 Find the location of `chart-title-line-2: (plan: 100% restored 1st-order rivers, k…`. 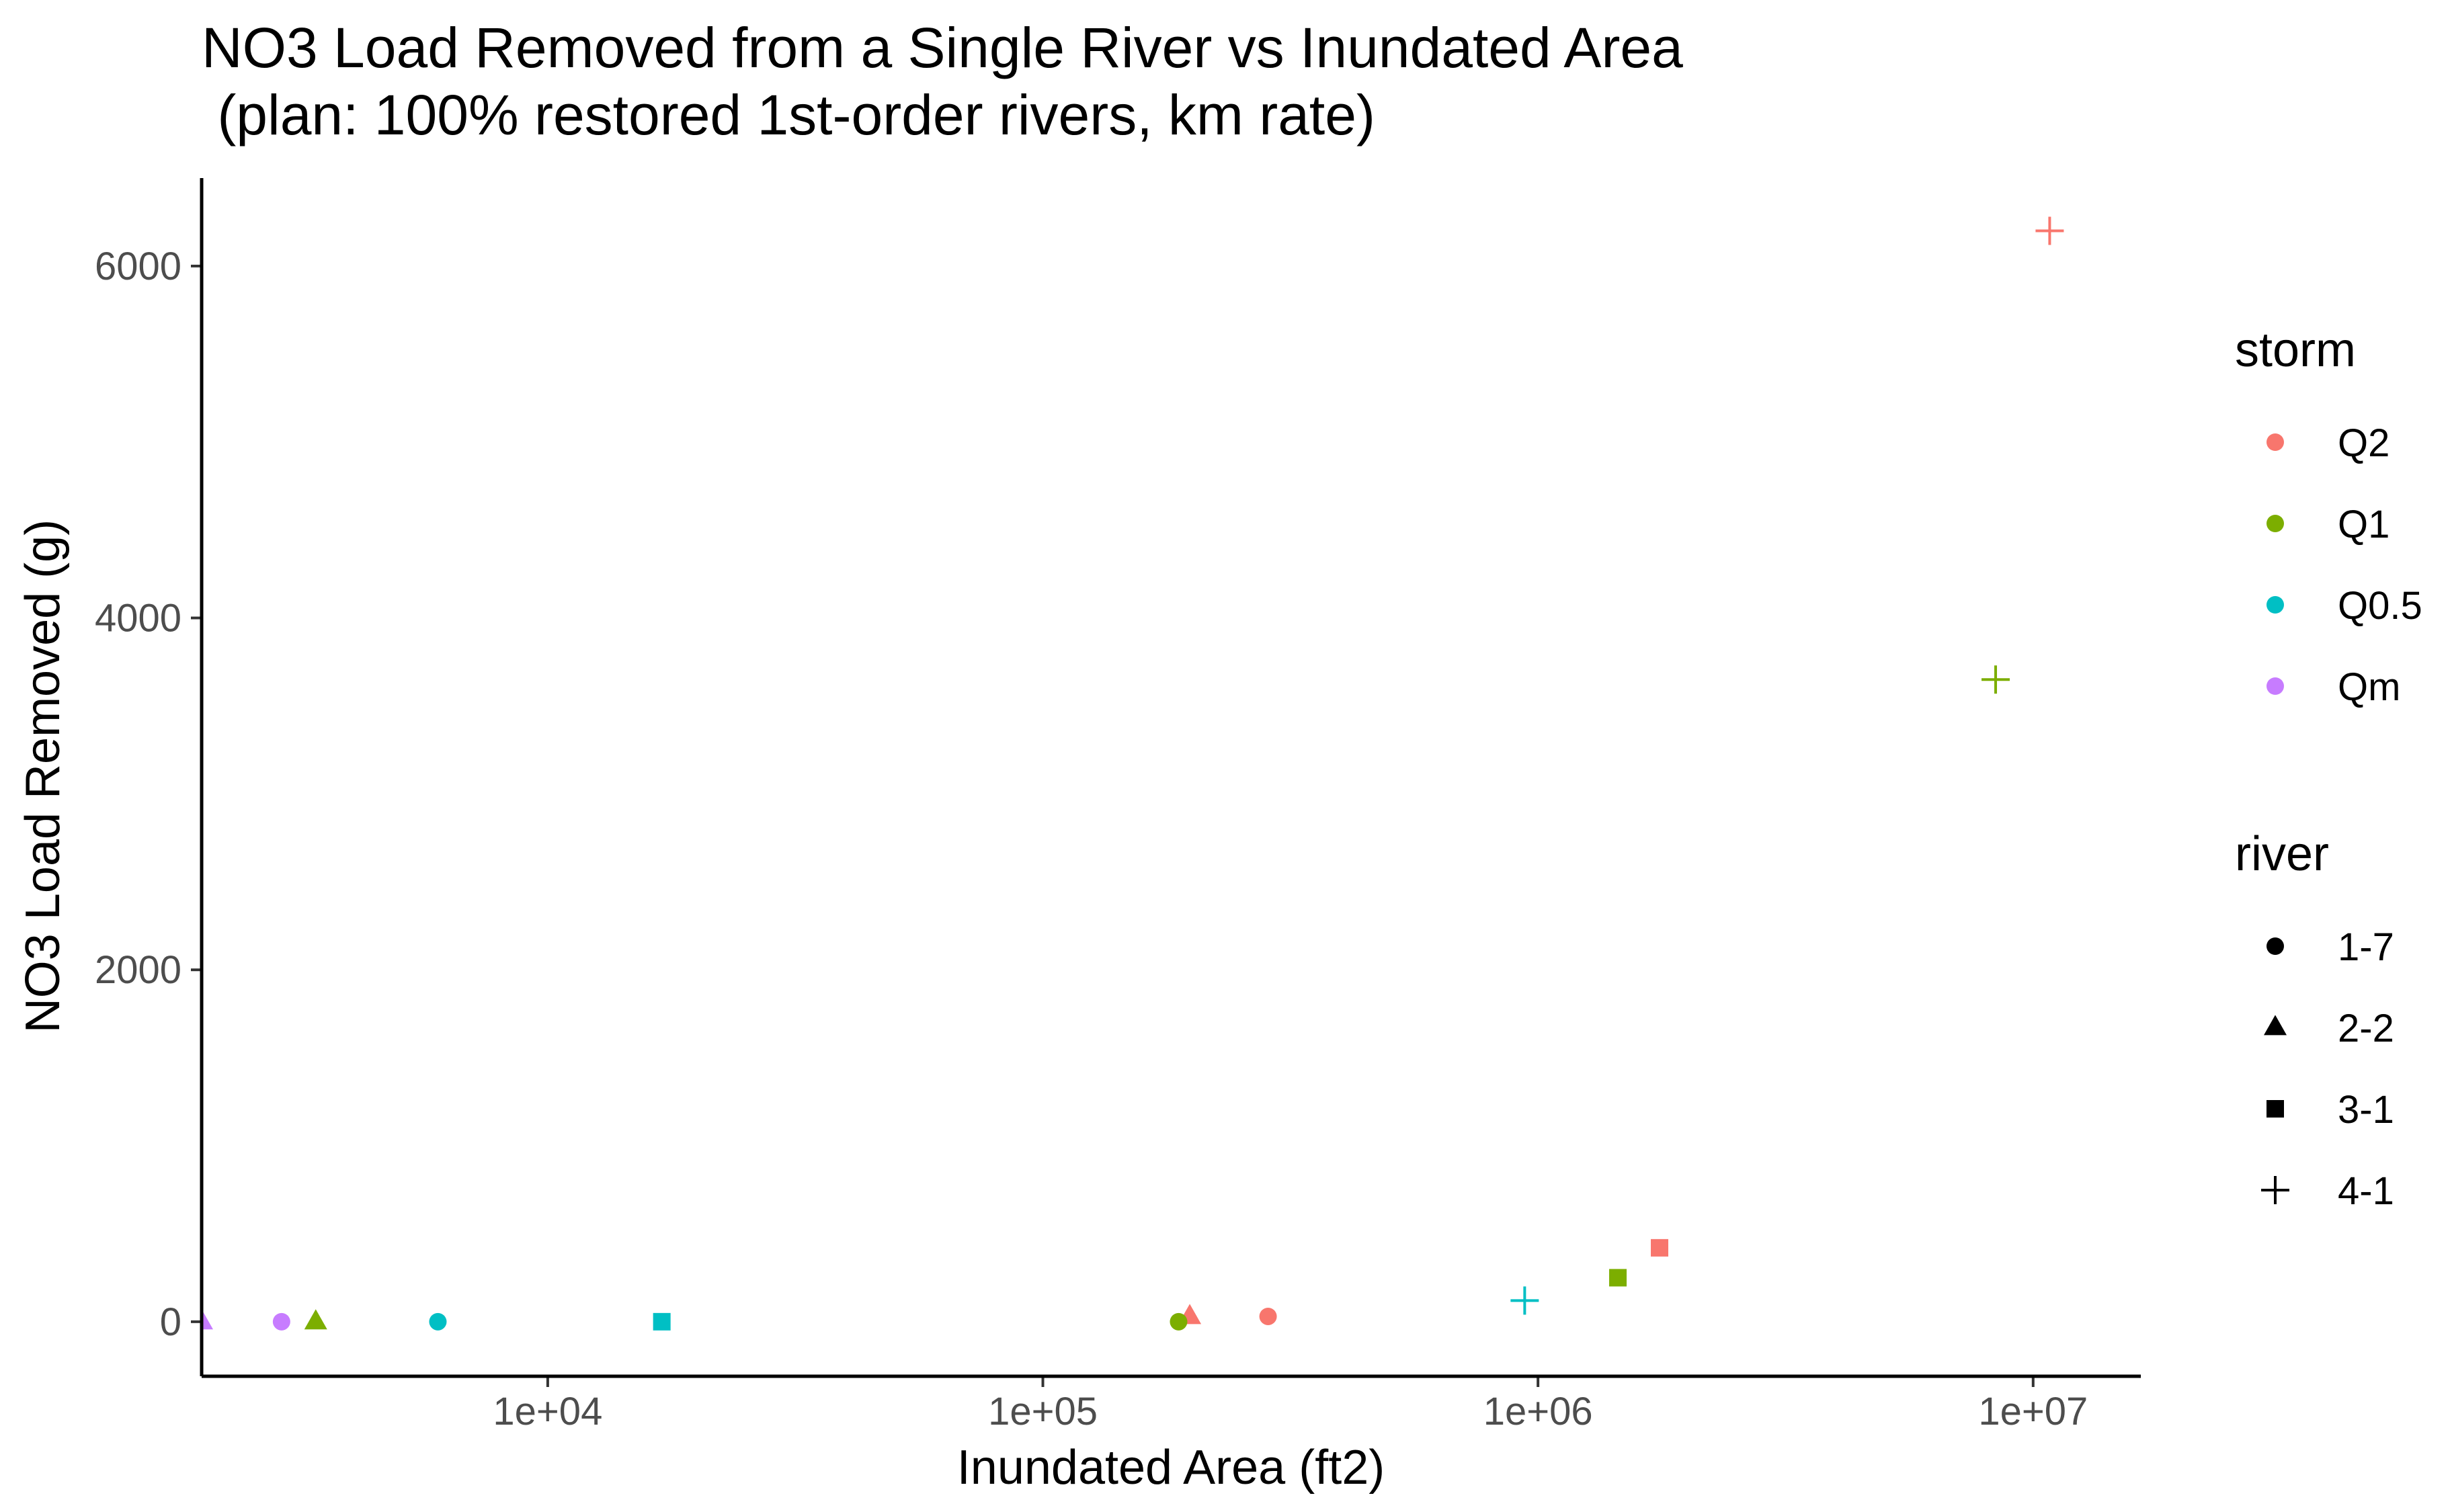

chart-title-line-2: (plan: 100% restored 1st-order rivers, k… is located at coordinates (789, 114).